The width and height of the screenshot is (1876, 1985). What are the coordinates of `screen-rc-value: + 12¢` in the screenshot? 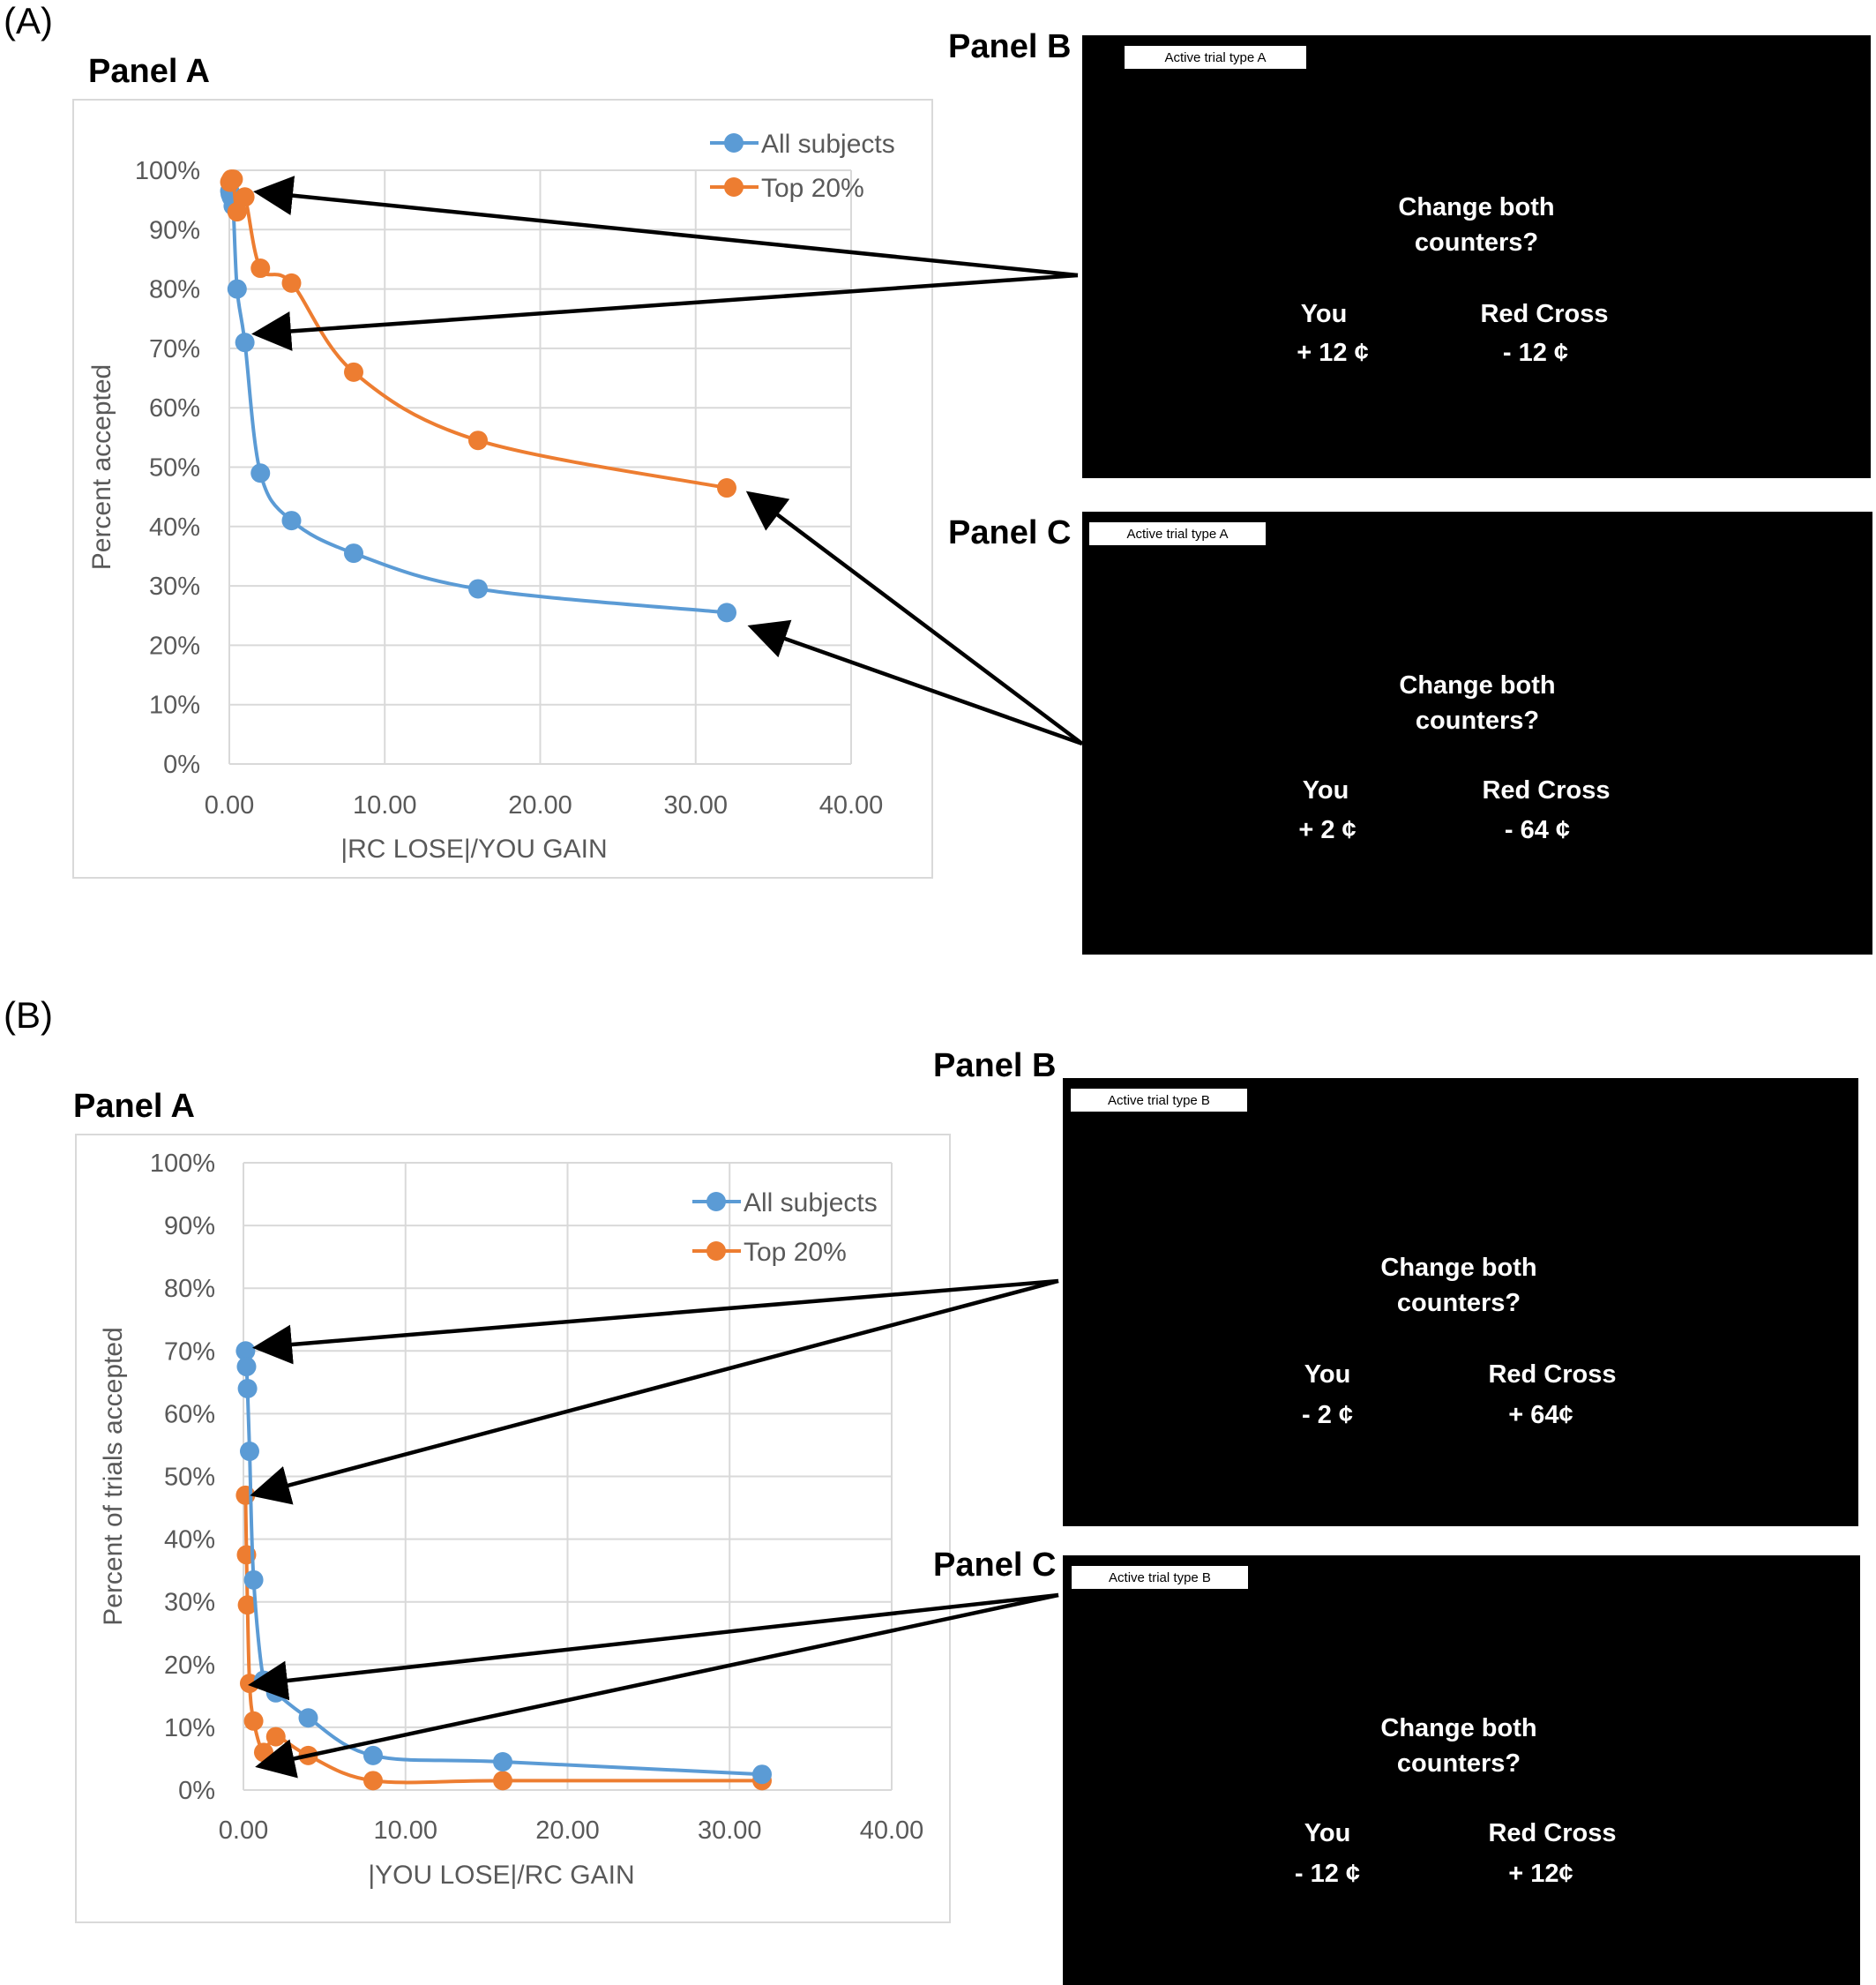 It's located at (1540, 1874).